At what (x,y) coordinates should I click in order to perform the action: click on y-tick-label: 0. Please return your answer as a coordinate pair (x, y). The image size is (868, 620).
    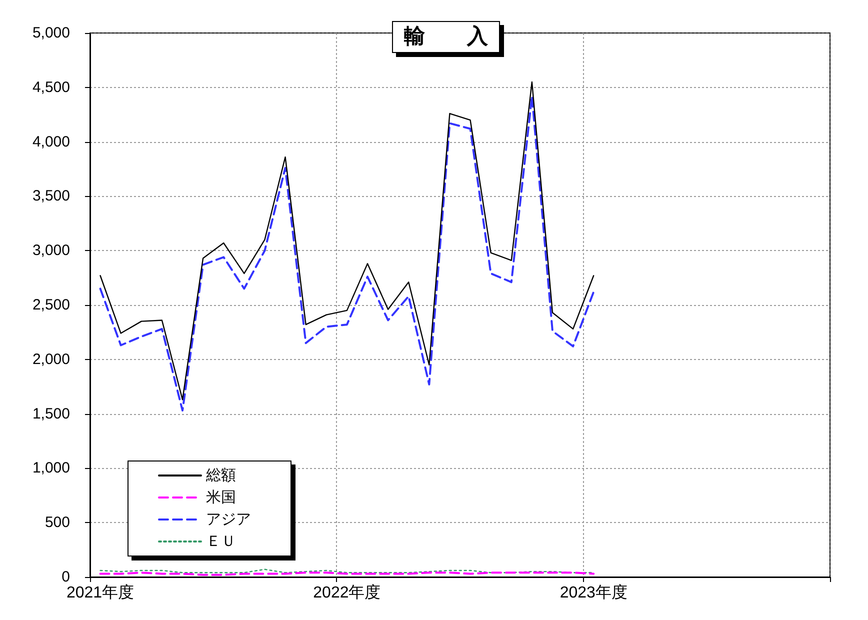
    Looking at the image, I should click on (66, 577).